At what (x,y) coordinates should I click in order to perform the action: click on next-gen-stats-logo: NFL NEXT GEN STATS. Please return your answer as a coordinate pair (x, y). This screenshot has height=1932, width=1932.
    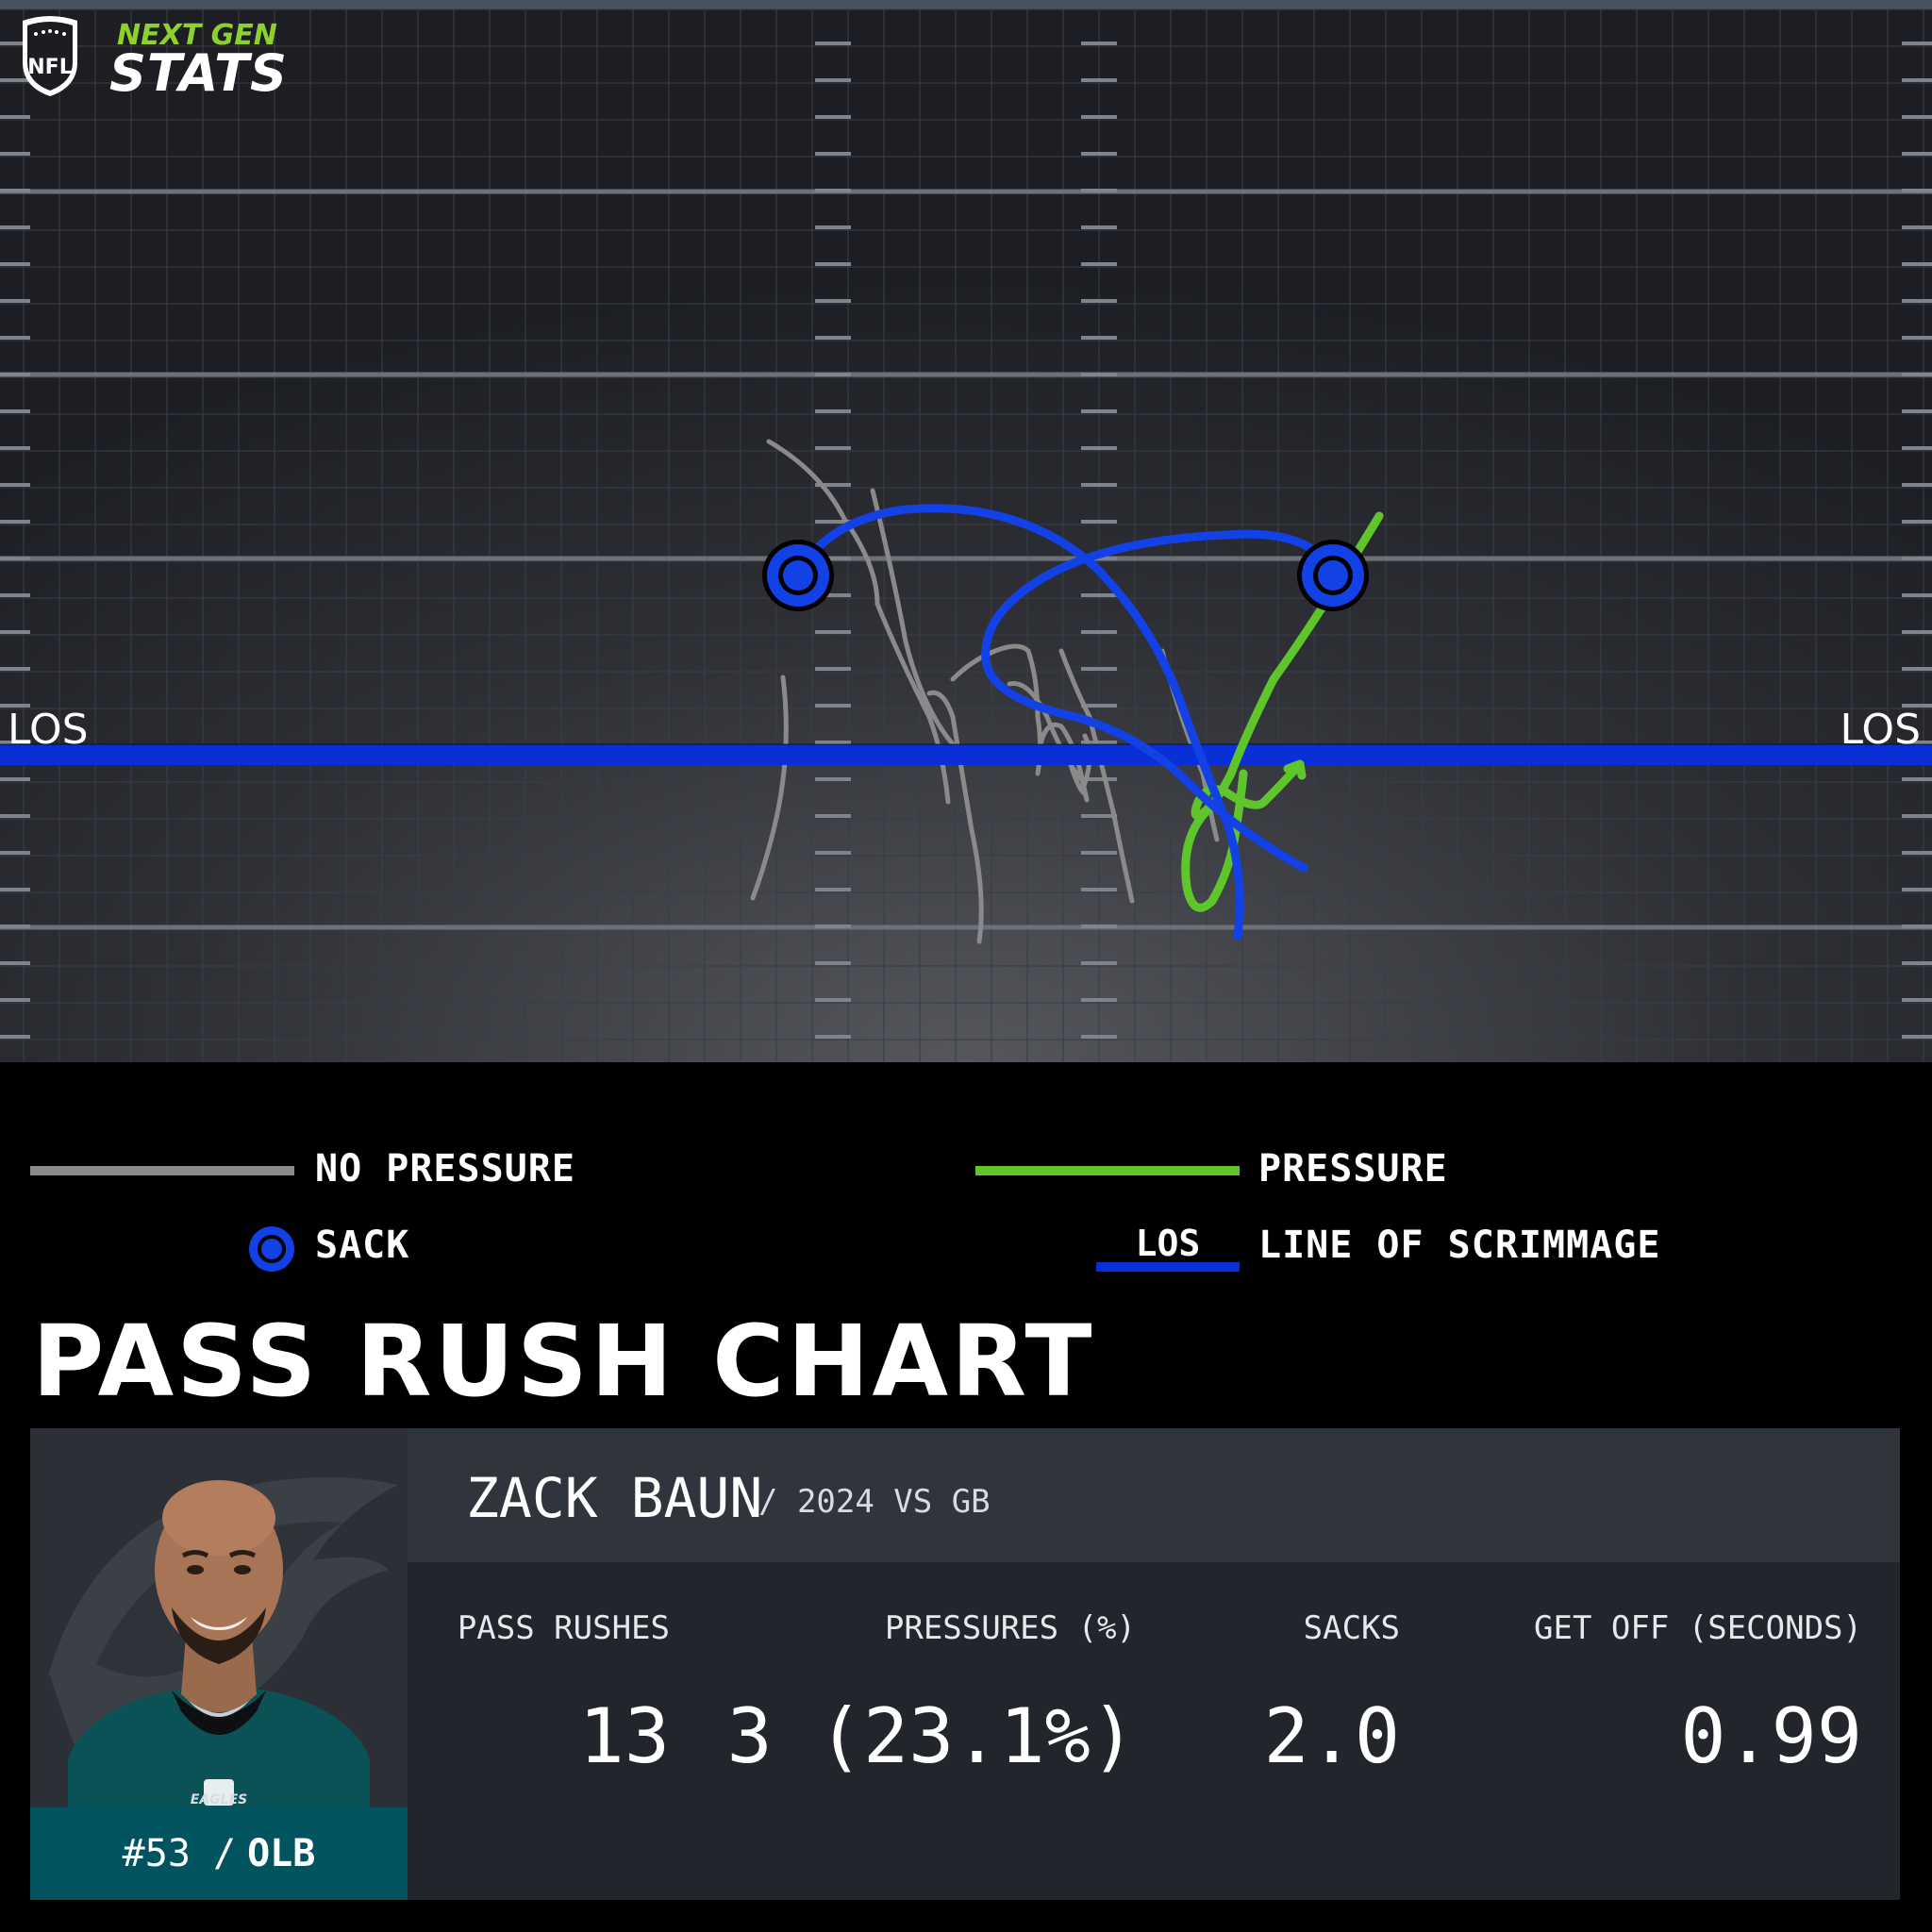
    Looking at the image, I should click on (159, 58).